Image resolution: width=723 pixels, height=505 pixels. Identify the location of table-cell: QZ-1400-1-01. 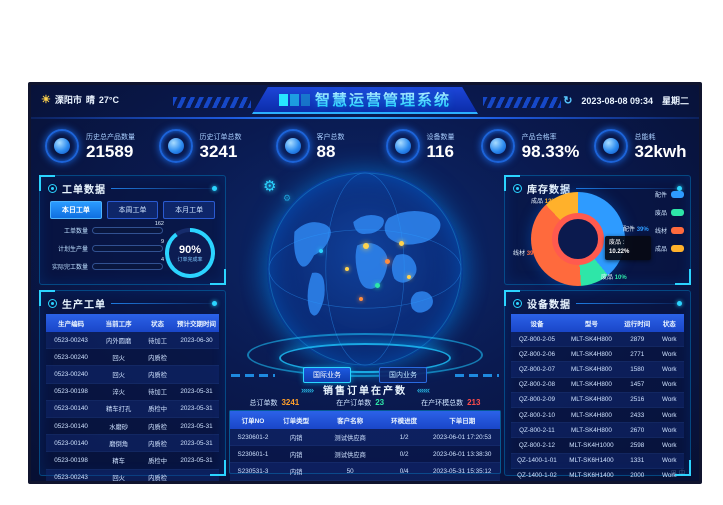
(537, 461).